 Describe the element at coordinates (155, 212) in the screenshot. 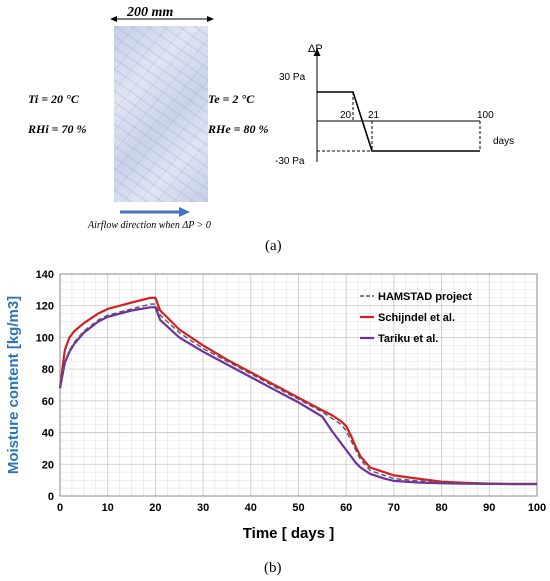

I see `airflow-arrow` at that location.